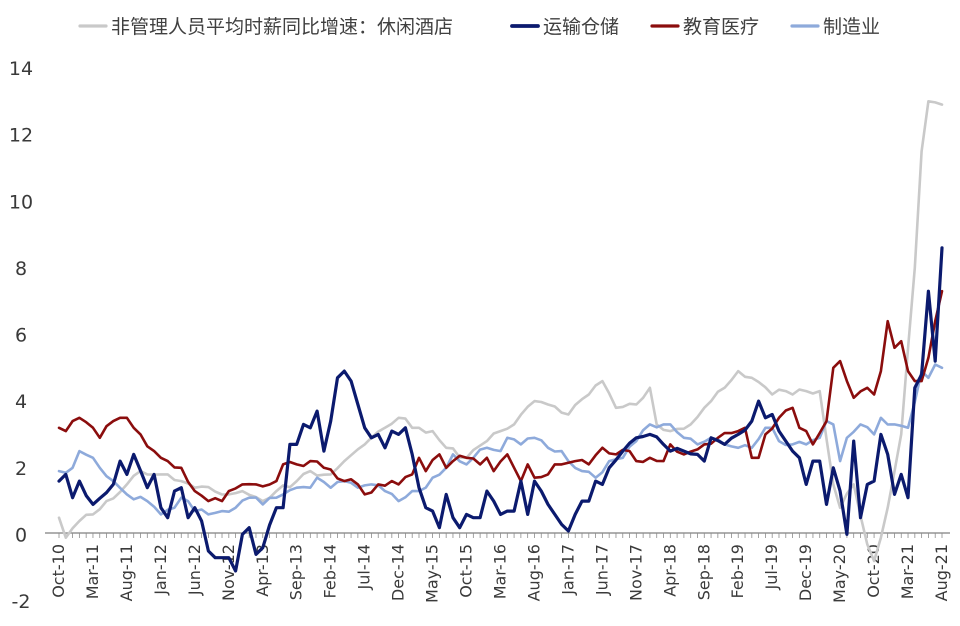  Describe the element at coordinates (262, 570) in the screenshot. I see `x-tick-label: Apr-13` at that location.